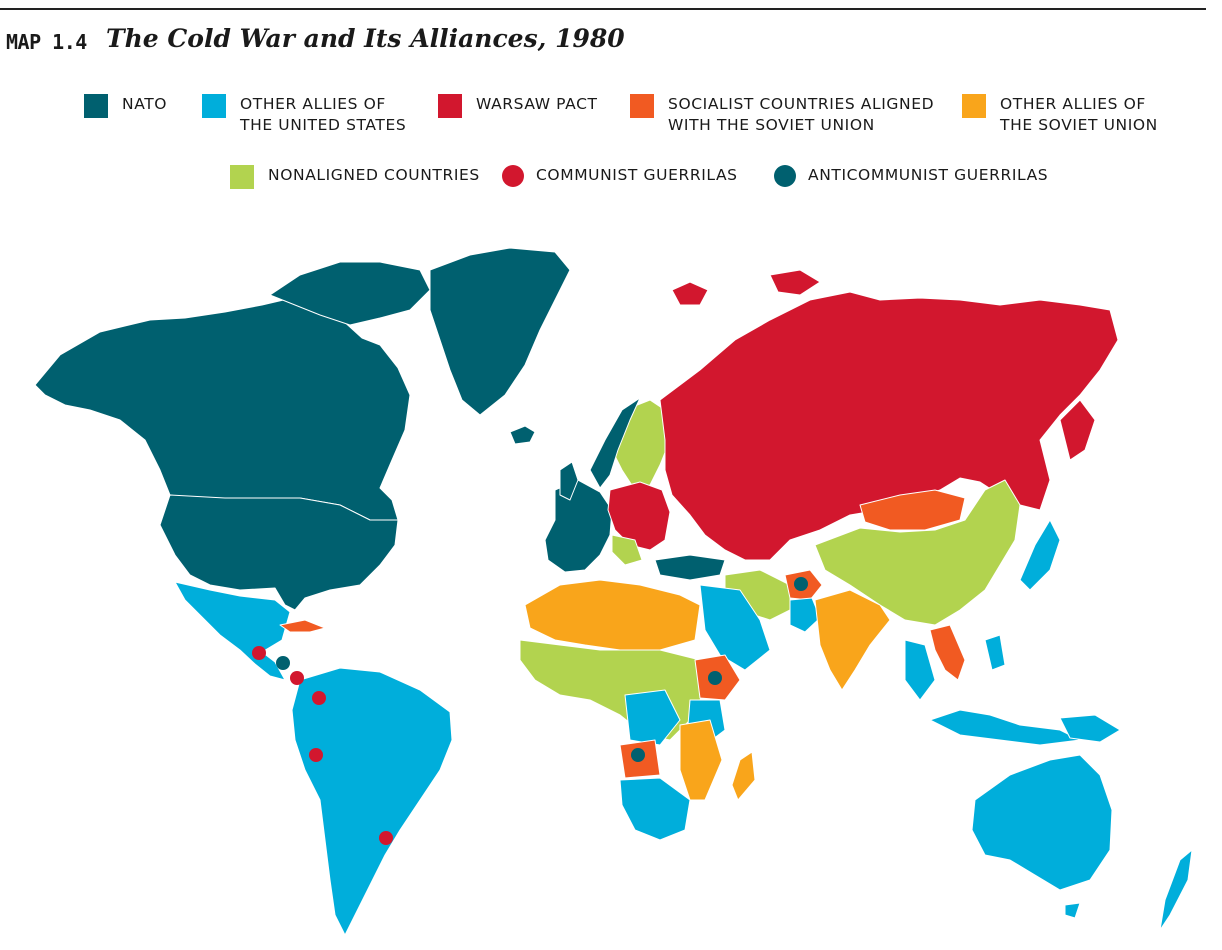 The height and width of the screenshot is (950, 1222). I want to click on region-tasmania, so click(1072, 910).